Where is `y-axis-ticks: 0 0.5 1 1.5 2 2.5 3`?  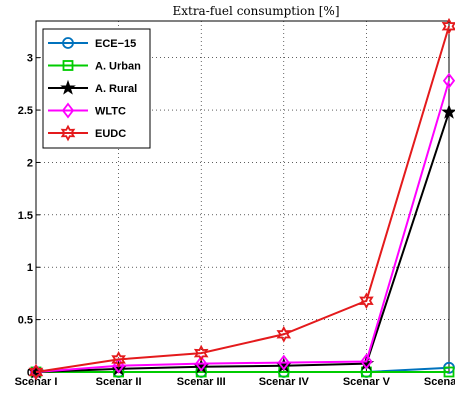 y-axis-ticks: 0 0.5 1 1.5 2 2.5 3 is located at coordinates (29, 216).